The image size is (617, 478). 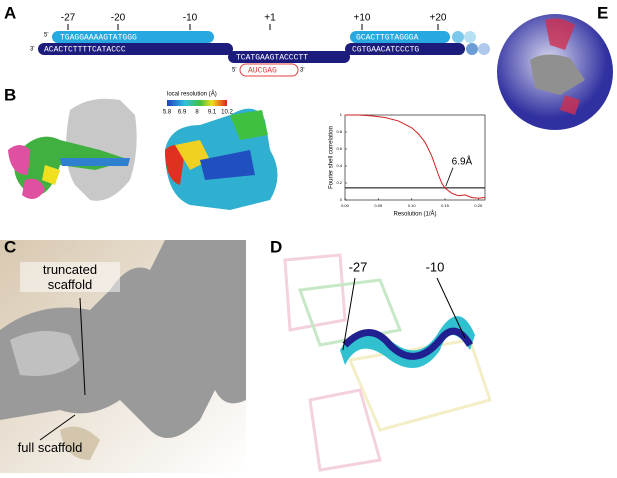 I want to click on x-axis-label: Resolution (1/Å), so click(x=414, y=214).